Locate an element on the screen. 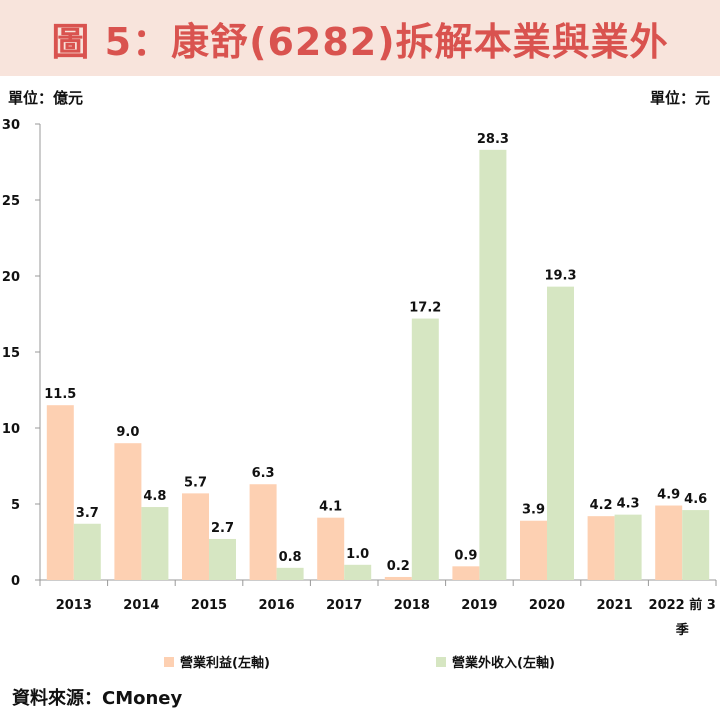 The image size is (720, 720). data-label: 1.0 is located at coordinates (357, 554).